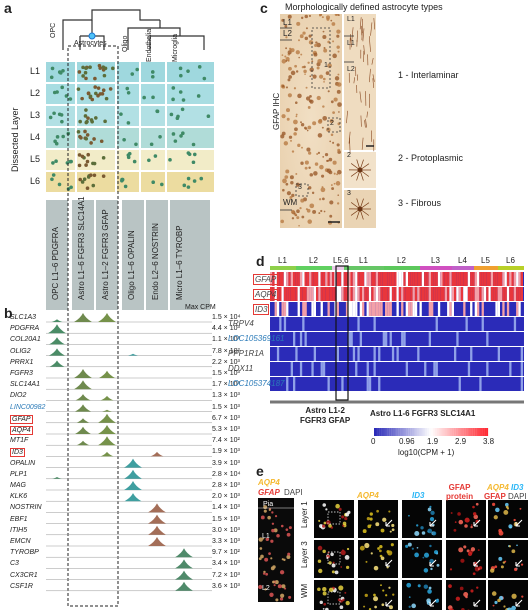 The height and width of the screenshot is (610, 530). I want to click on e-left-dapi: DAPI, so click(293, 492).